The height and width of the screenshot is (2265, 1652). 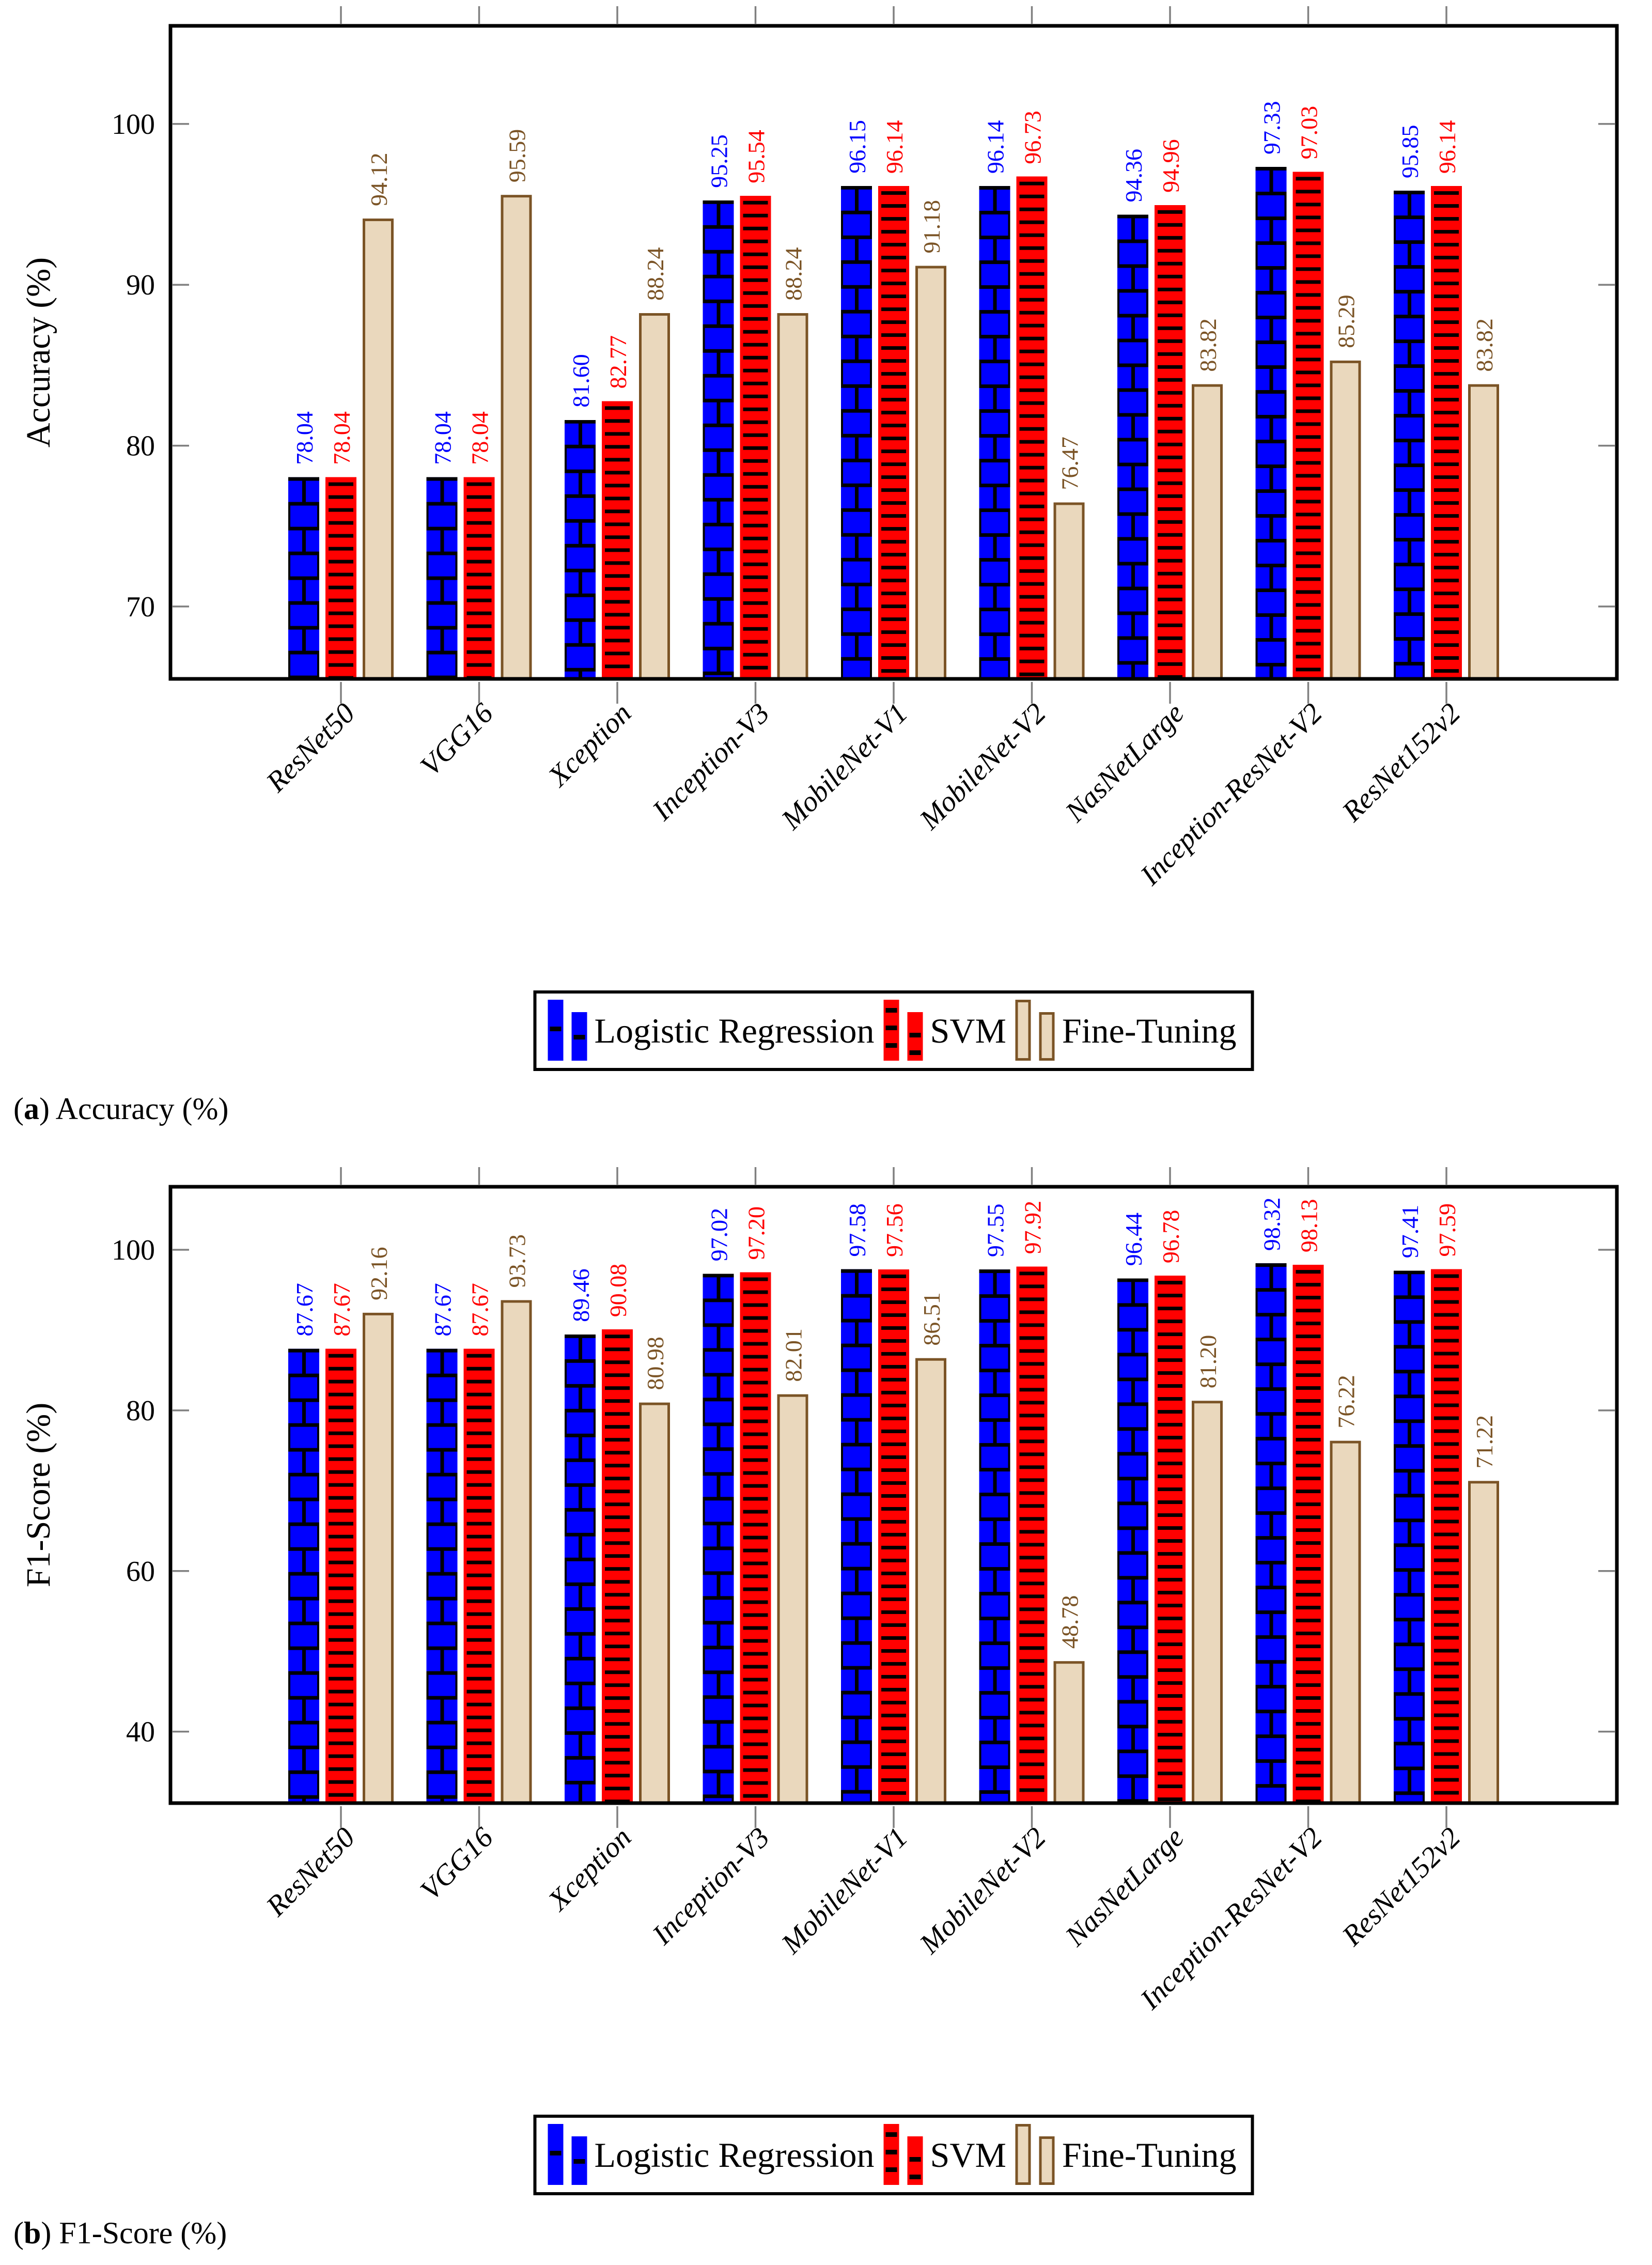 I want to click on x-category-label: ResNet50, so click(x=310, y=748).